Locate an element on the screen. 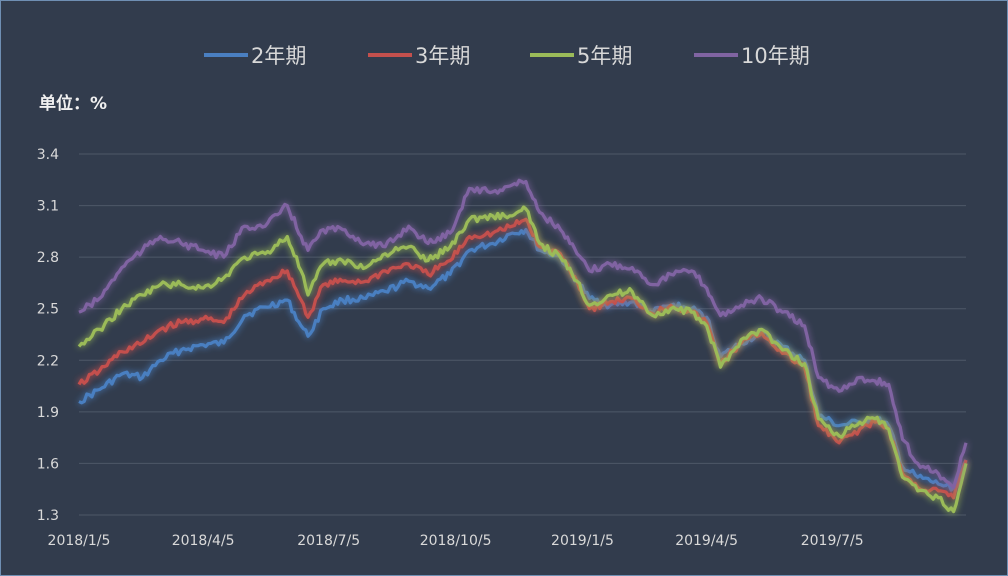 This screenshot has width=1008, height=576. legend-label: 3年期 is located at coordinates (442, 56).